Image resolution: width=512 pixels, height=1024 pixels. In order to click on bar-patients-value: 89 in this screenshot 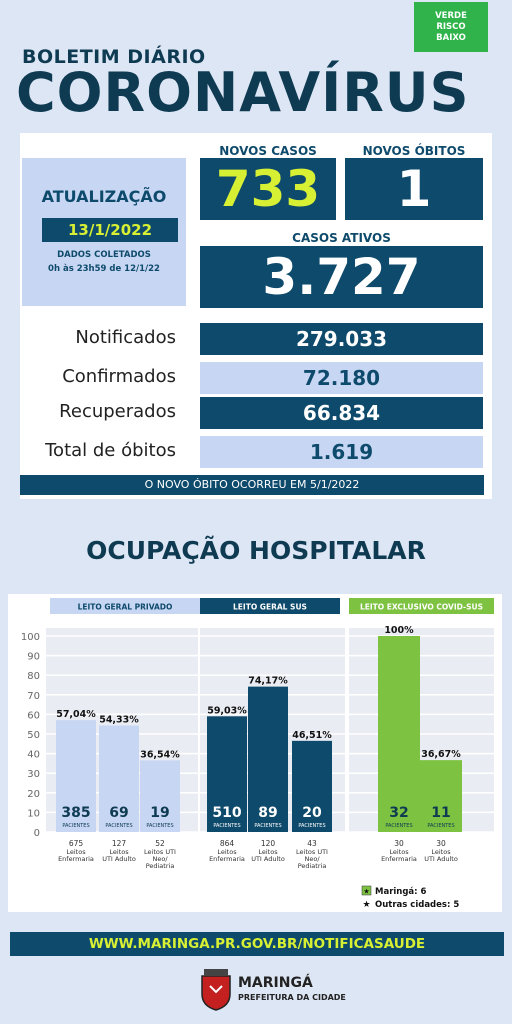, I will do `click(267, 813)`.